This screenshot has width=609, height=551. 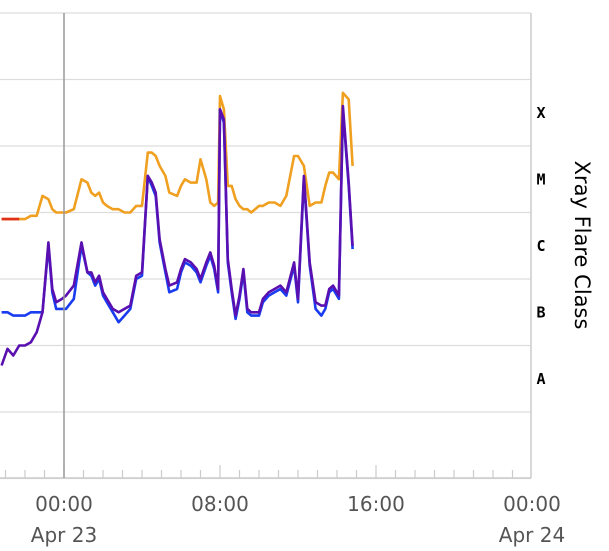 I want to click on flare-class-labels: X M C B A, so click(x=540, y=246).